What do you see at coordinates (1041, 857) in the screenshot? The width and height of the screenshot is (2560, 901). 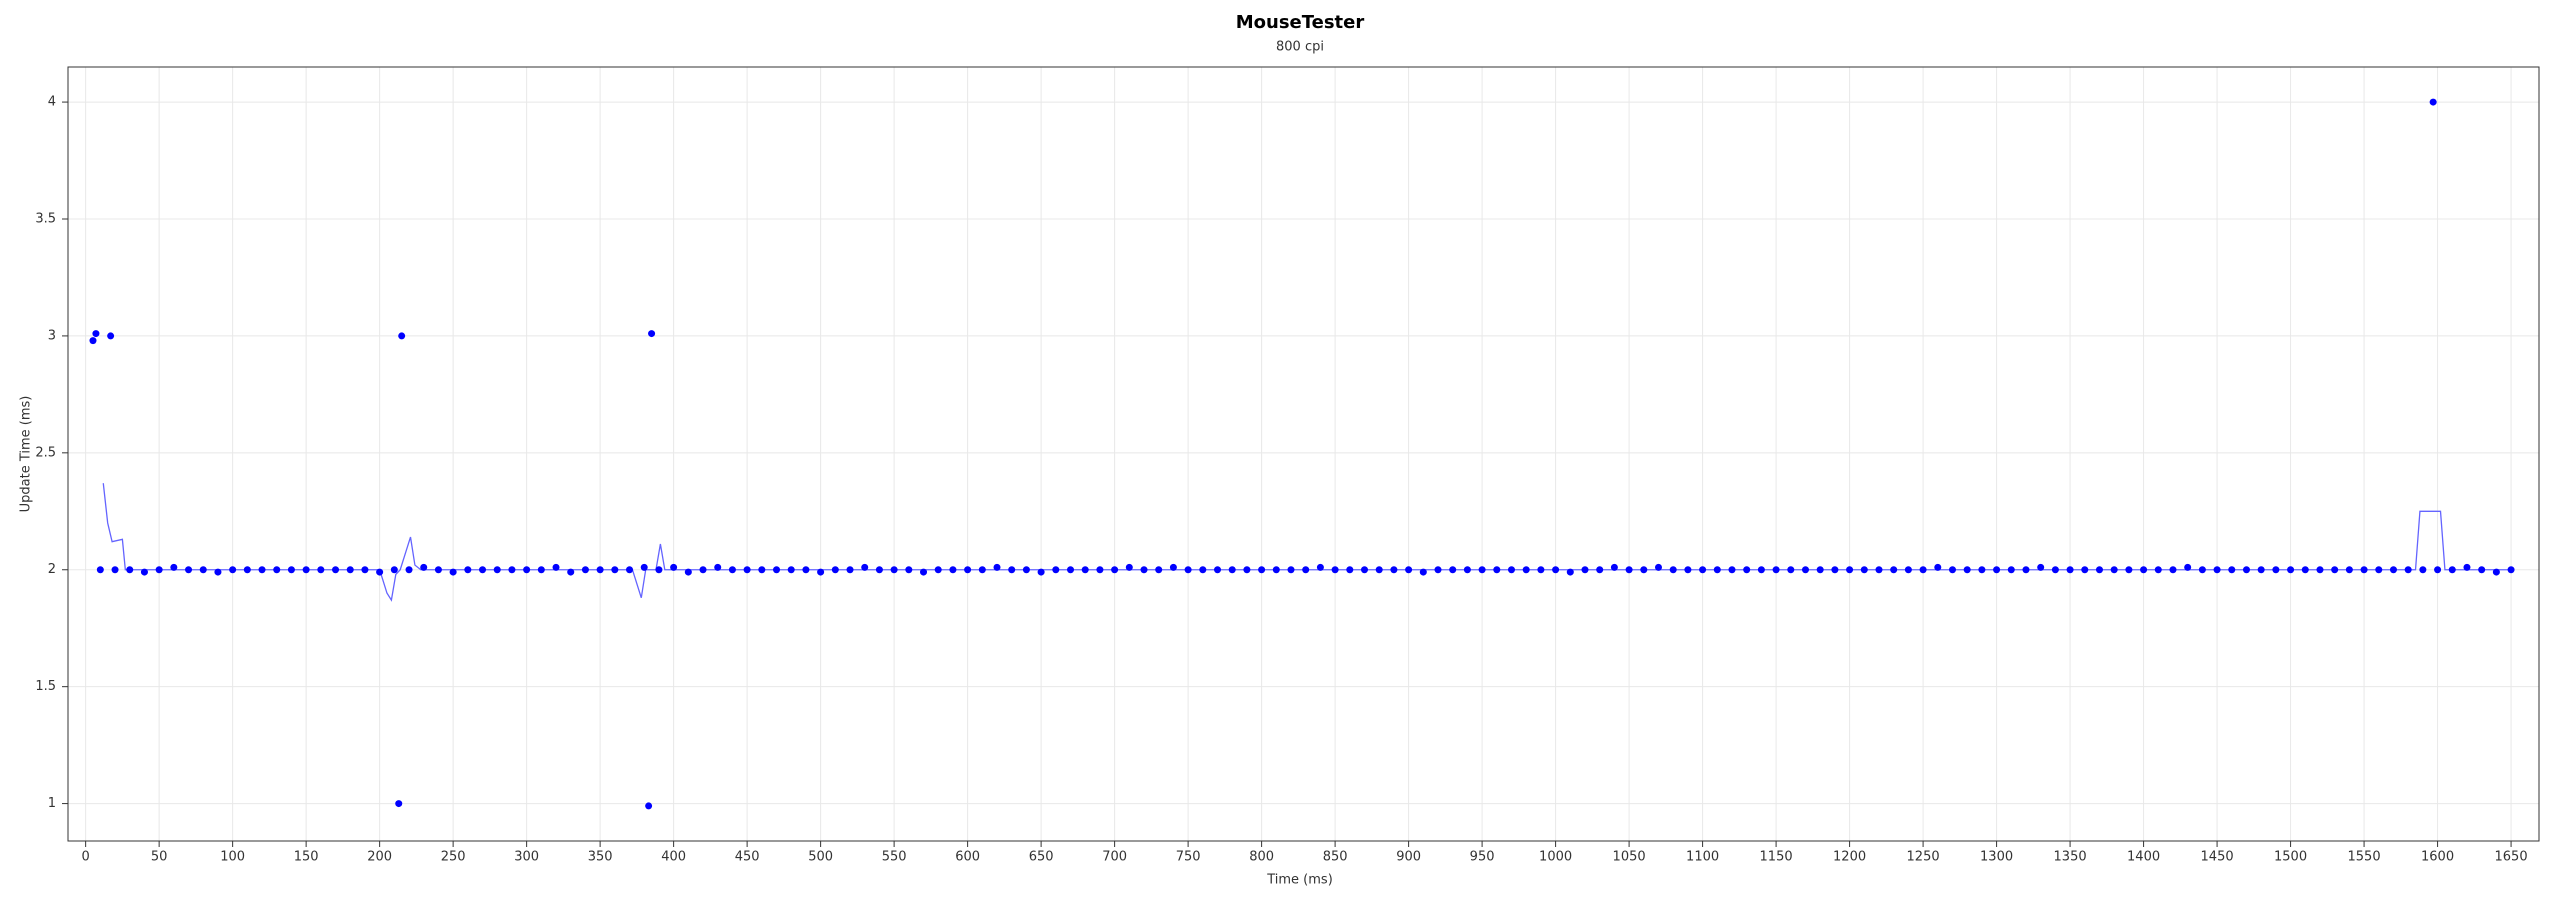 I see `x-tick-label: 650` at bounding box center [1041, 857].